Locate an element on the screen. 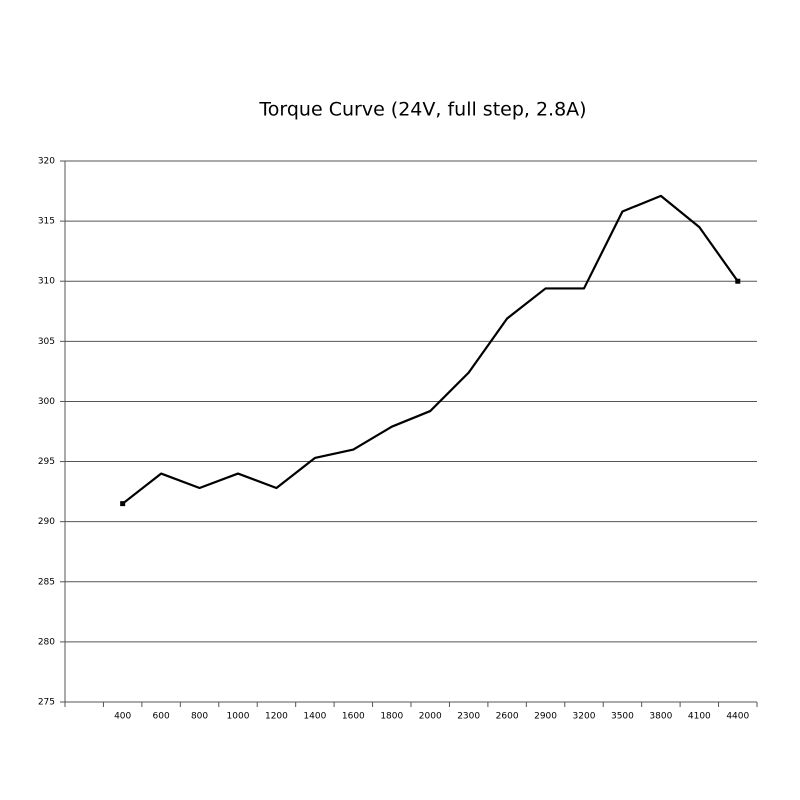 The image size is (800, 800). x-tick-label: 600 is located at coordinates (161, 717).